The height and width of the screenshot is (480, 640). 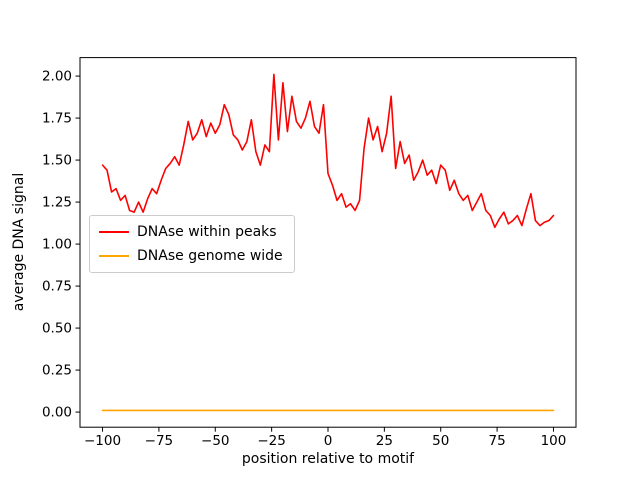 I want to click on x-tick-label: 75, so click(x=496, y=441).